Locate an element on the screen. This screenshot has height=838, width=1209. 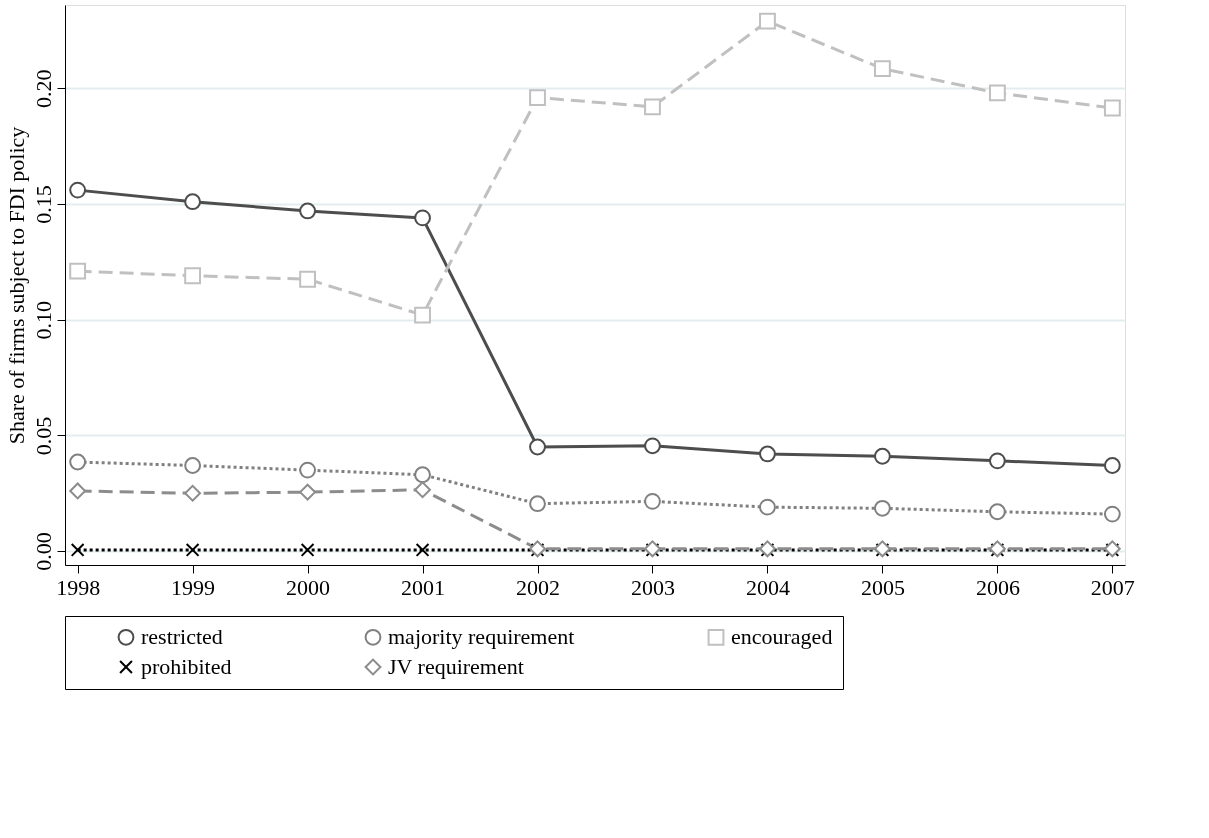
legend-label: prohibited is located at coordinates (186, 666).